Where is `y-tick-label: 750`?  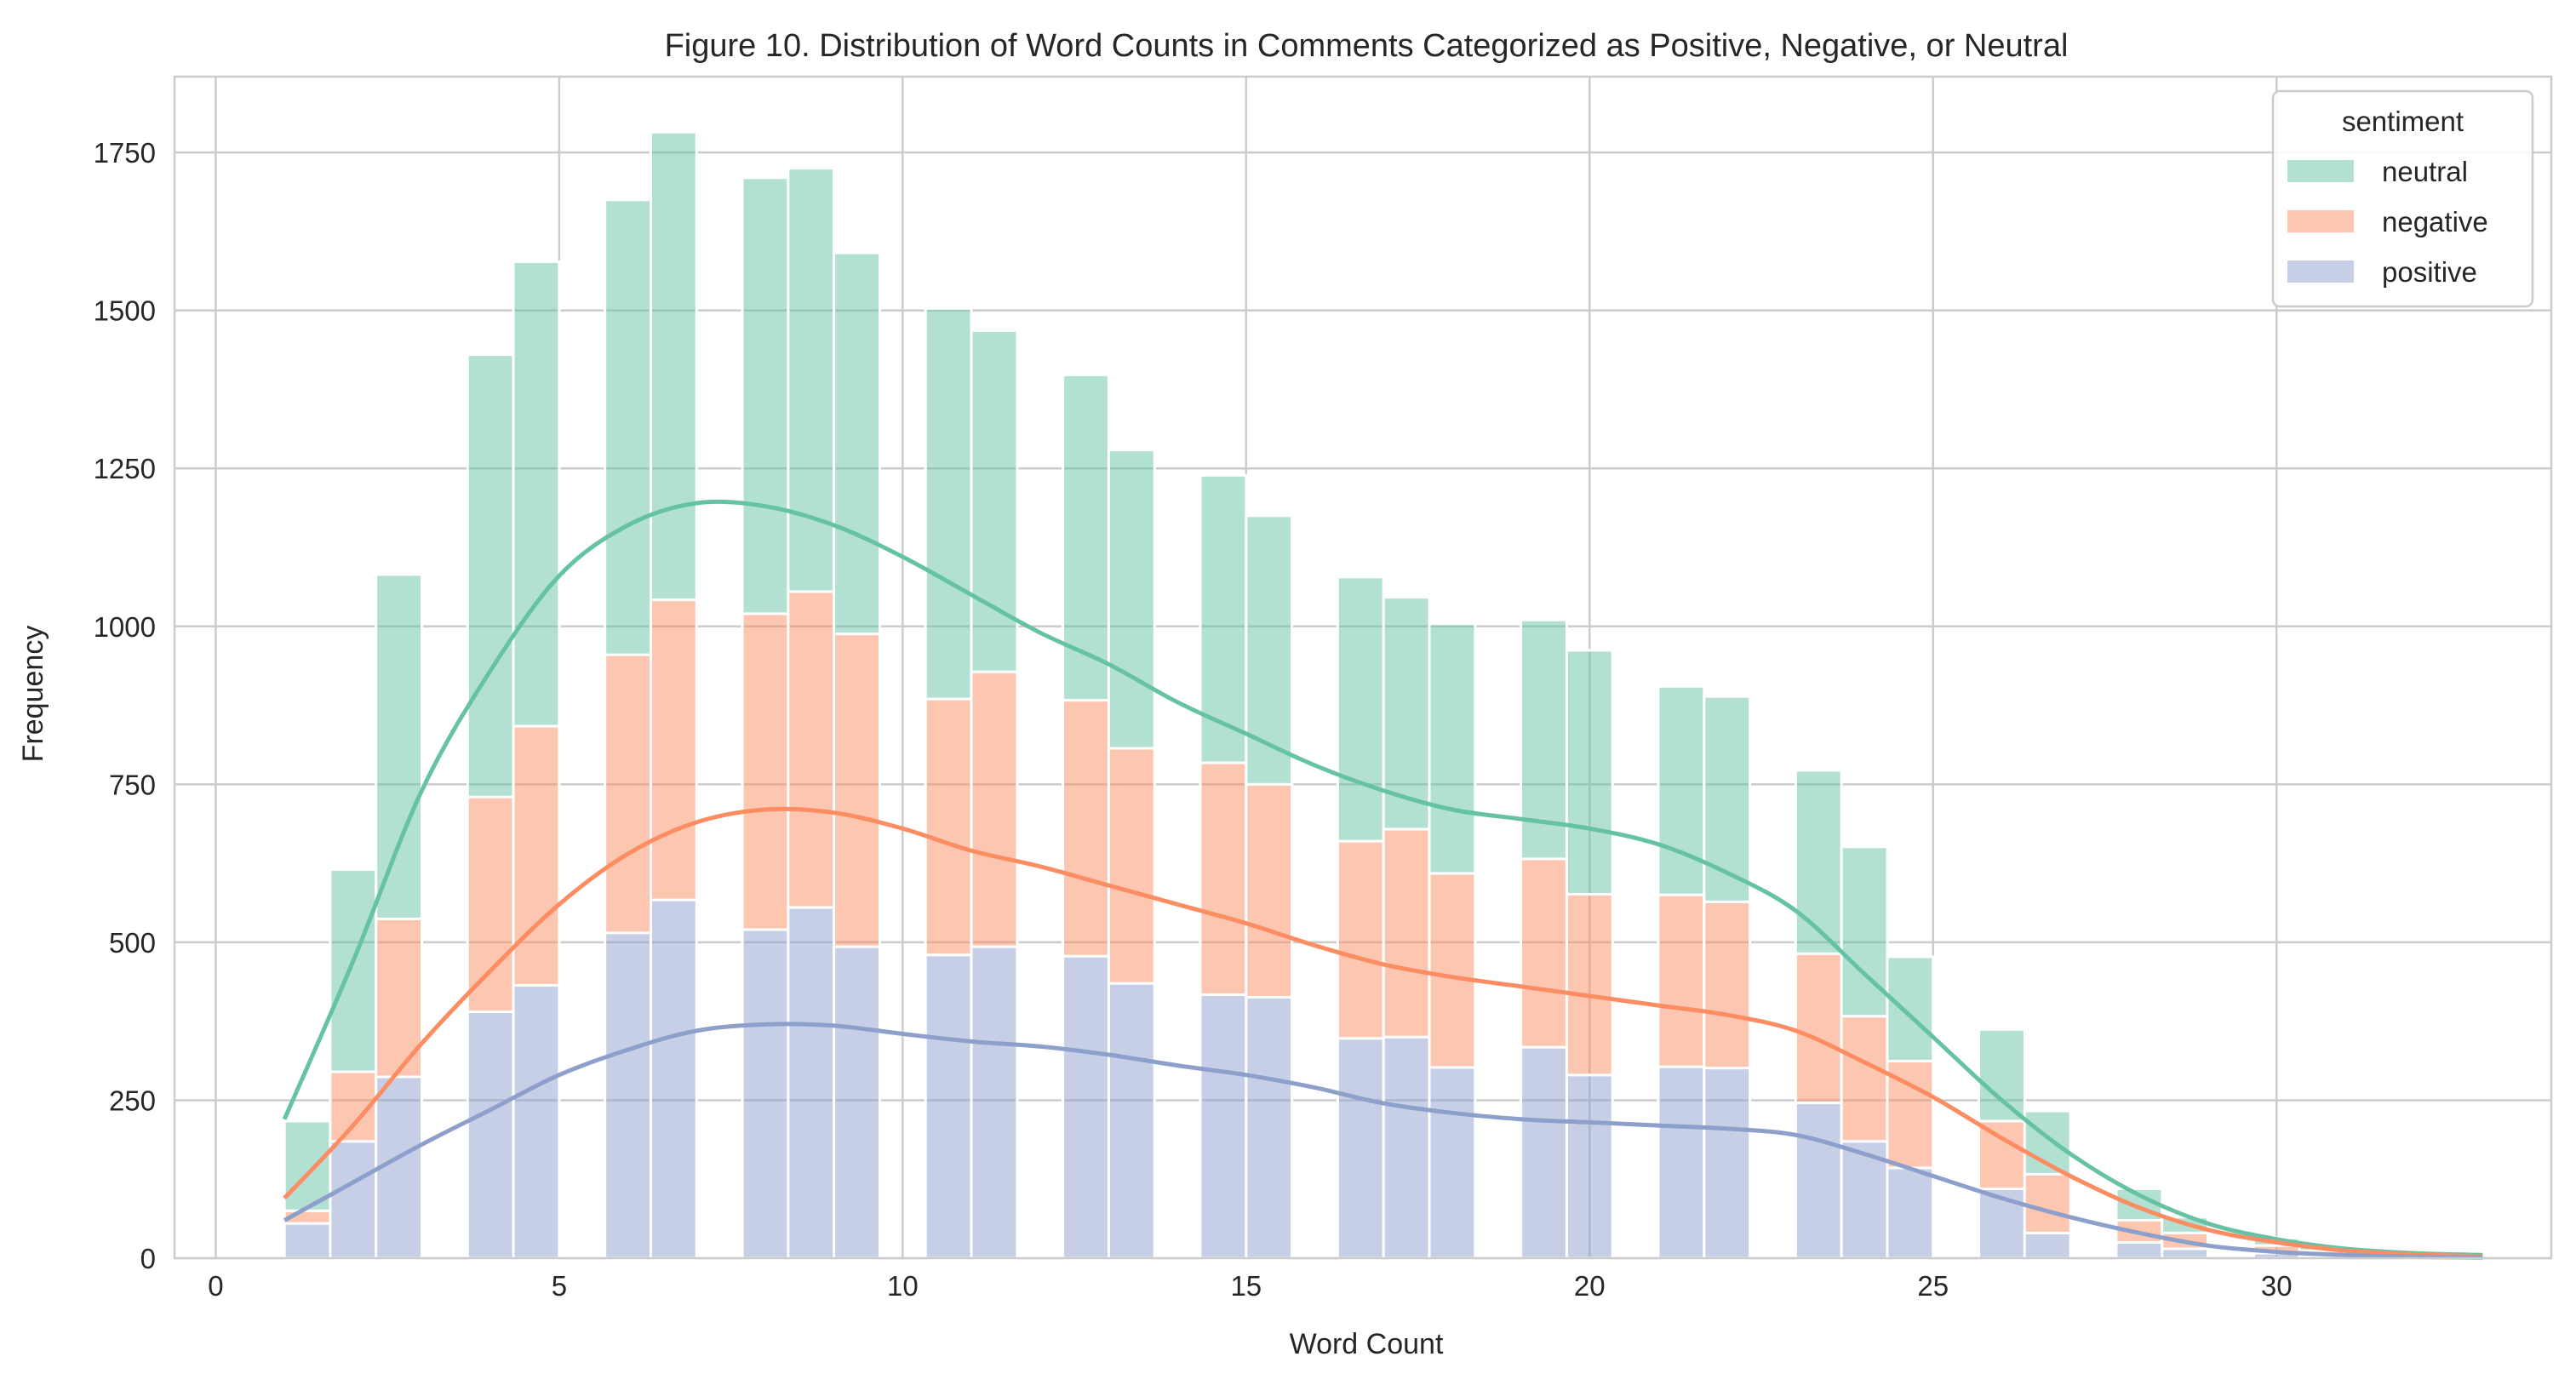
y-tick-label: 750 is located at coordinates (132, 784).